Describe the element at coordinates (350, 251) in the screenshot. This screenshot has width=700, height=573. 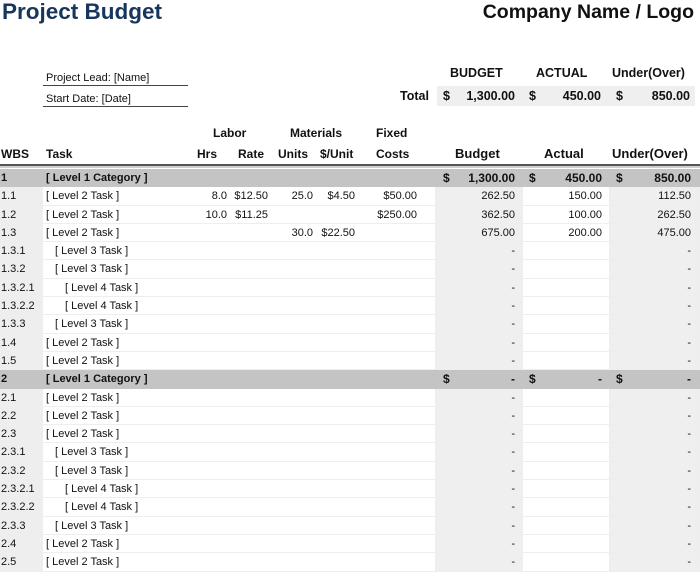
I see `task-row: 1.3.1 [ Level 3 Task ] - -` at that location.